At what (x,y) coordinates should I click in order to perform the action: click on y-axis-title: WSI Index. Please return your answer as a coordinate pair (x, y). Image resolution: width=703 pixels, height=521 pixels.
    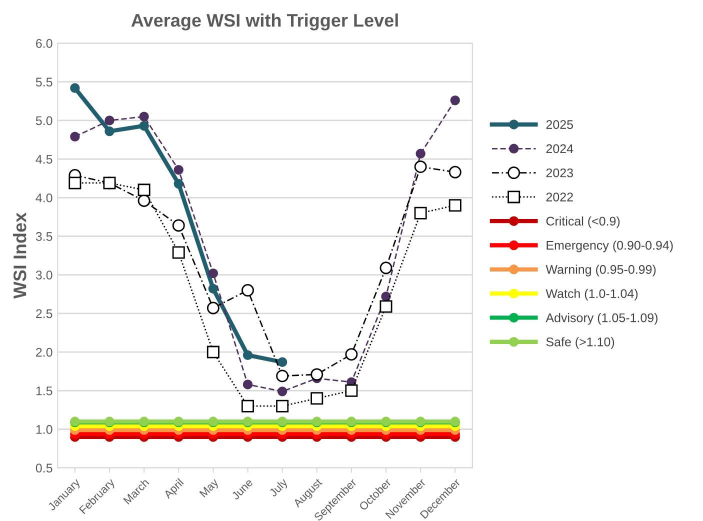
    Looking at the image, I should click on (19, 255).